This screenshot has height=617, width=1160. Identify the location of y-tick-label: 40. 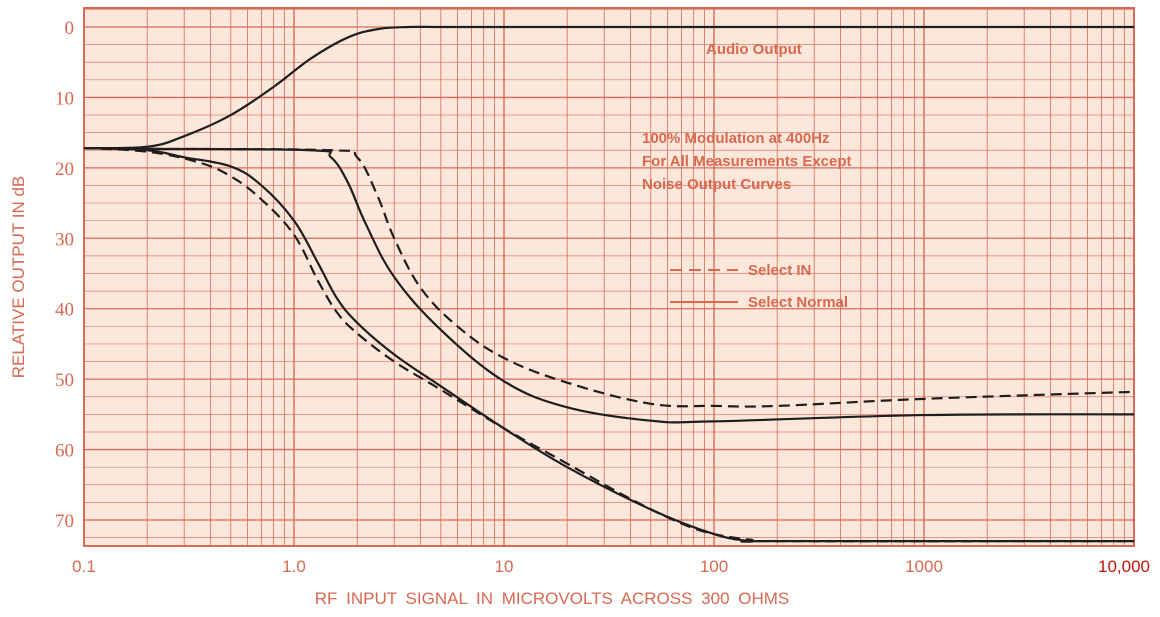
(64, 310).